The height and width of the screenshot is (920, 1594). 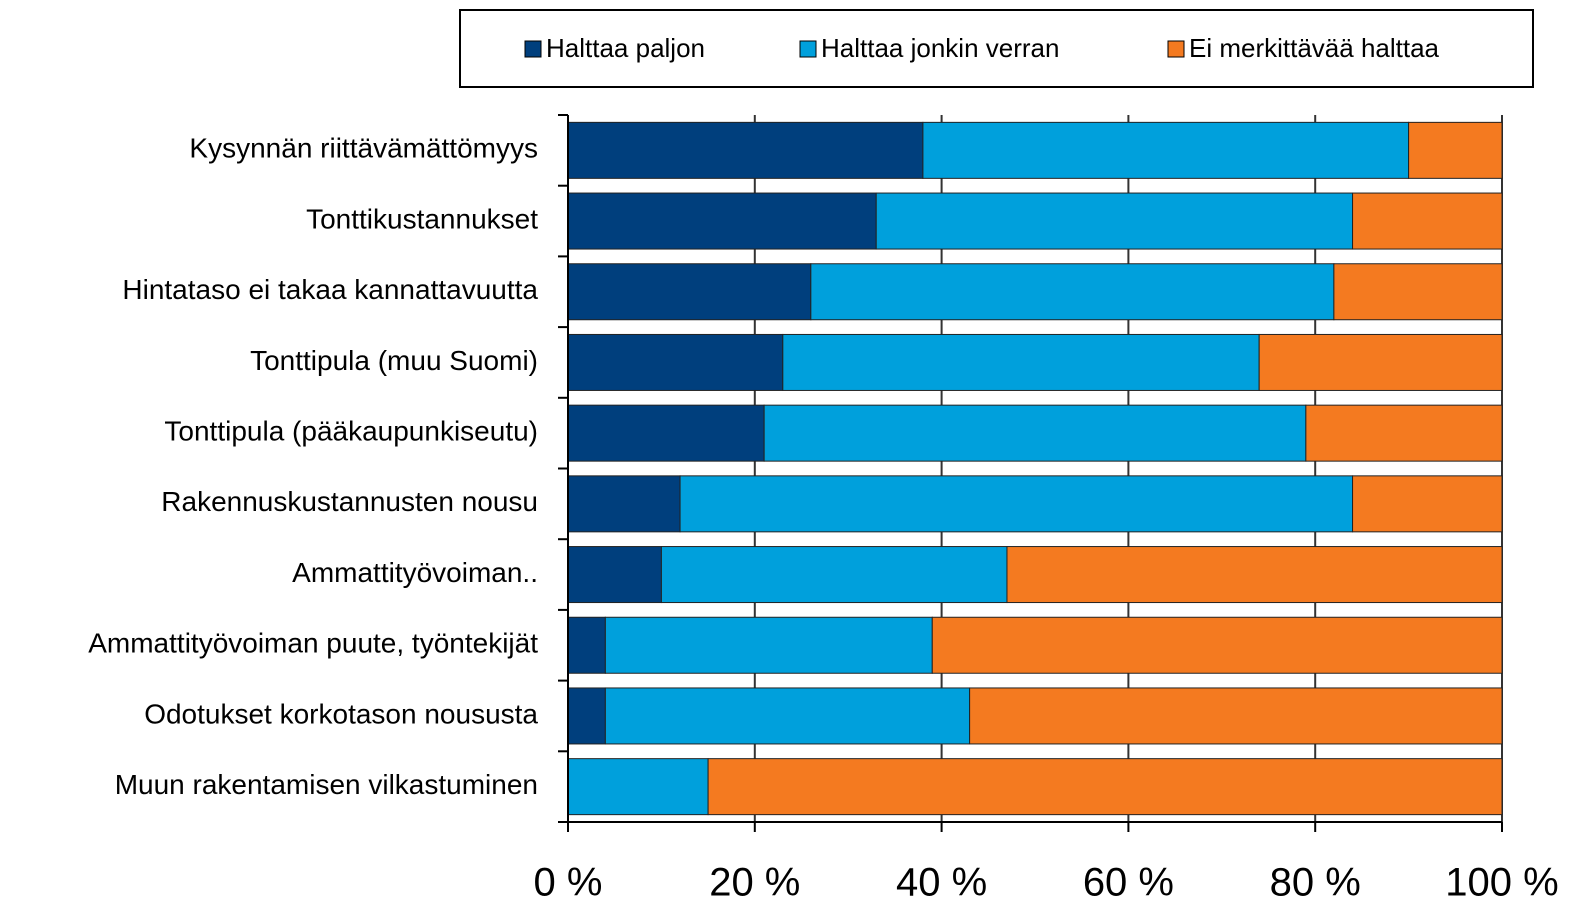 I want to click on x-tick-label: 40 %, so click(x=941, y=883).